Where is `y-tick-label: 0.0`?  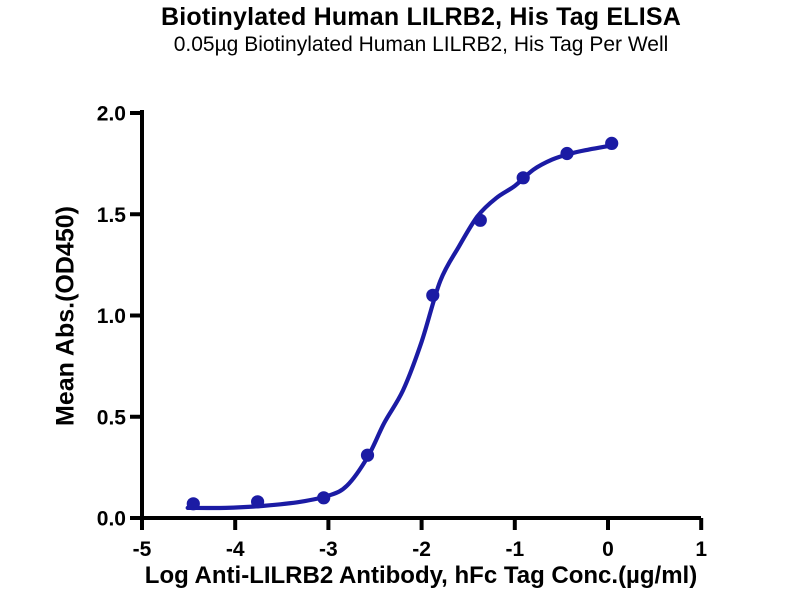
y-tick-label: 0.0 is located at coordinates (111, 519).